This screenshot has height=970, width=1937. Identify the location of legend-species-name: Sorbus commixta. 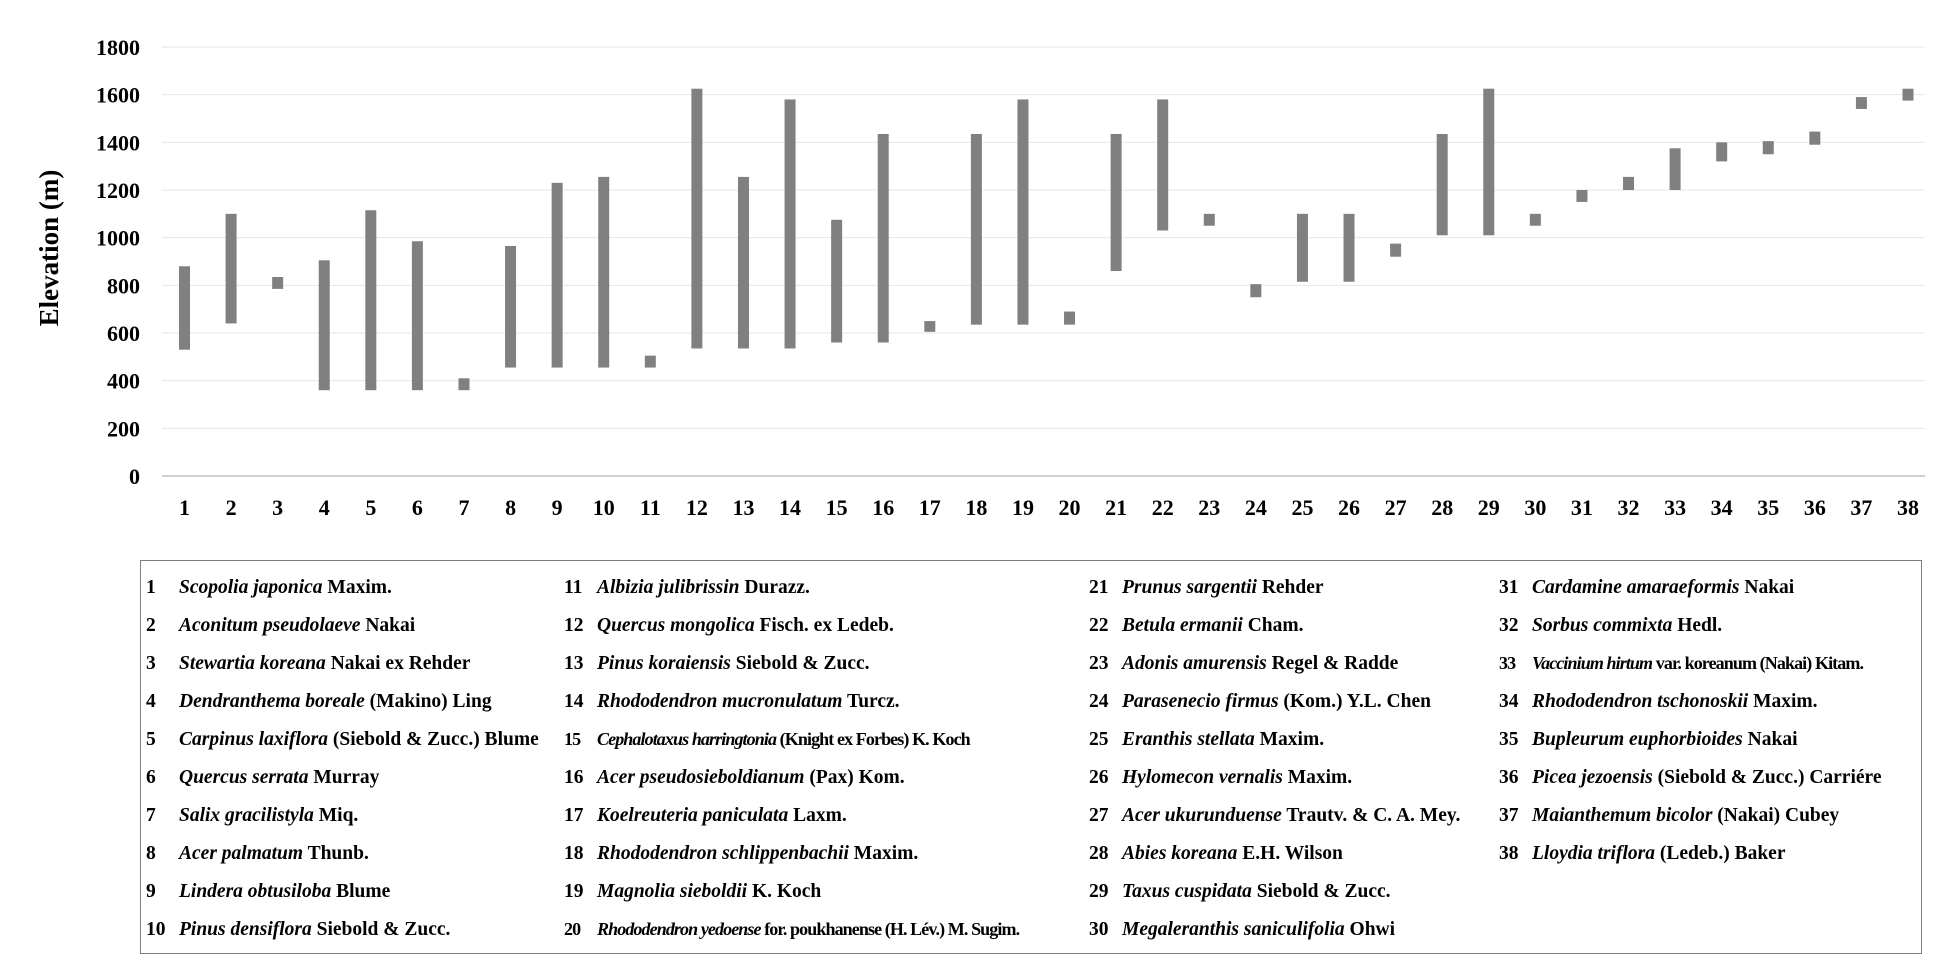
(1602, 625).